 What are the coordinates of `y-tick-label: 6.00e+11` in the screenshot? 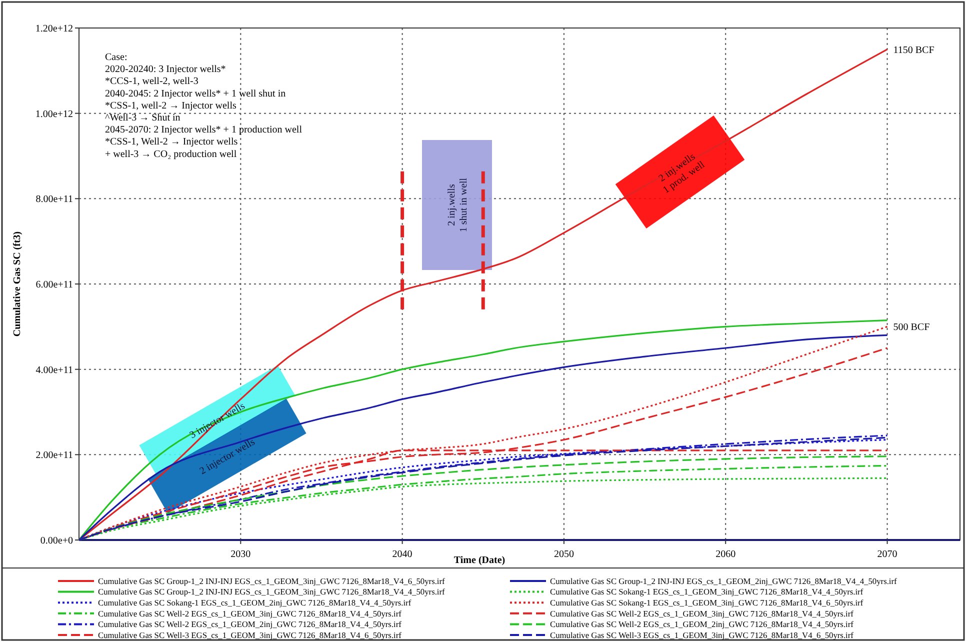 It's located at (54, 285).